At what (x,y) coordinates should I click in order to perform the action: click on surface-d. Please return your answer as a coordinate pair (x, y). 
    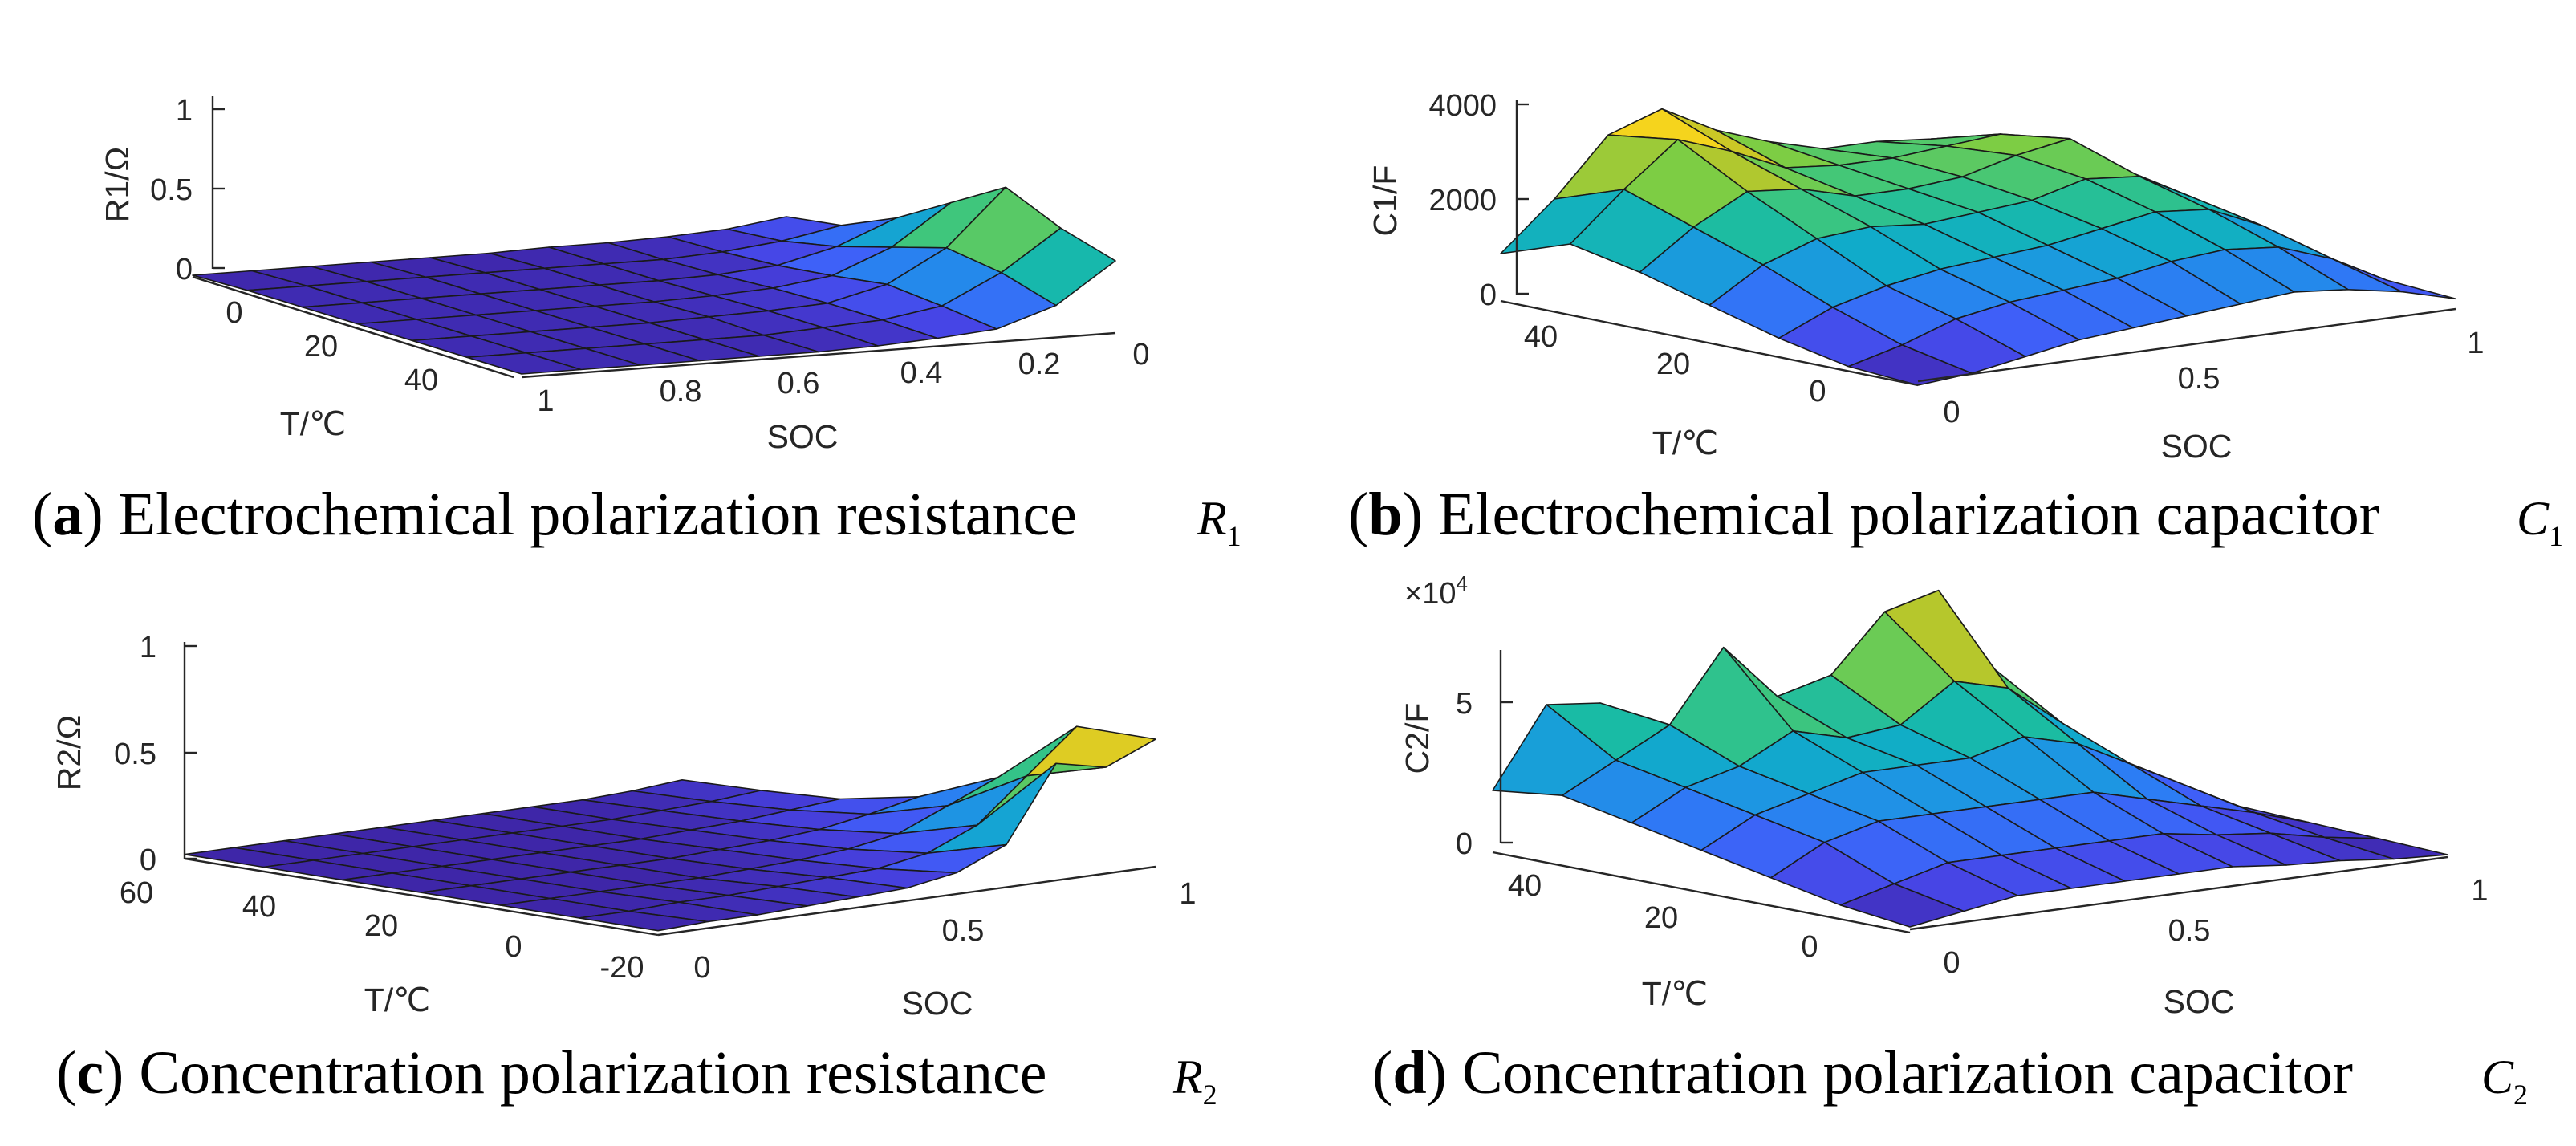
    Looking at the image, I should click on (1970, 758).